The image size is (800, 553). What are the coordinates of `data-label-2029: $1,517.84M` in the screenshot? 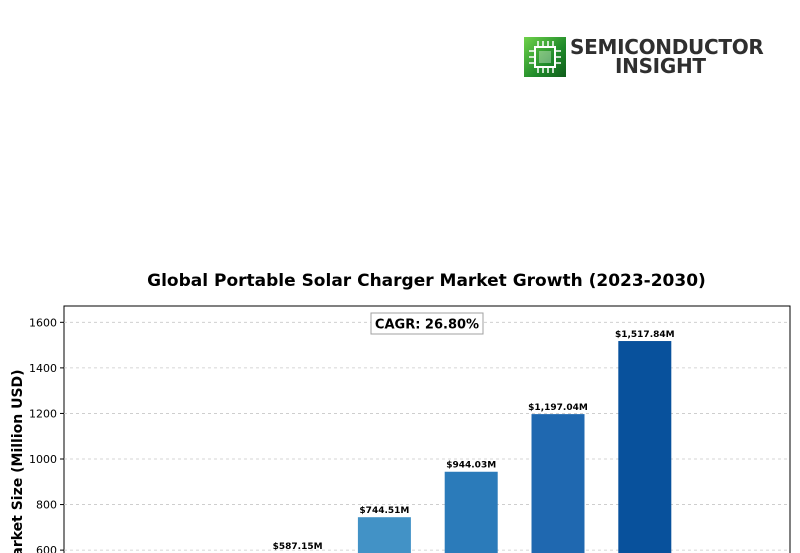 It's located at (645, 335).